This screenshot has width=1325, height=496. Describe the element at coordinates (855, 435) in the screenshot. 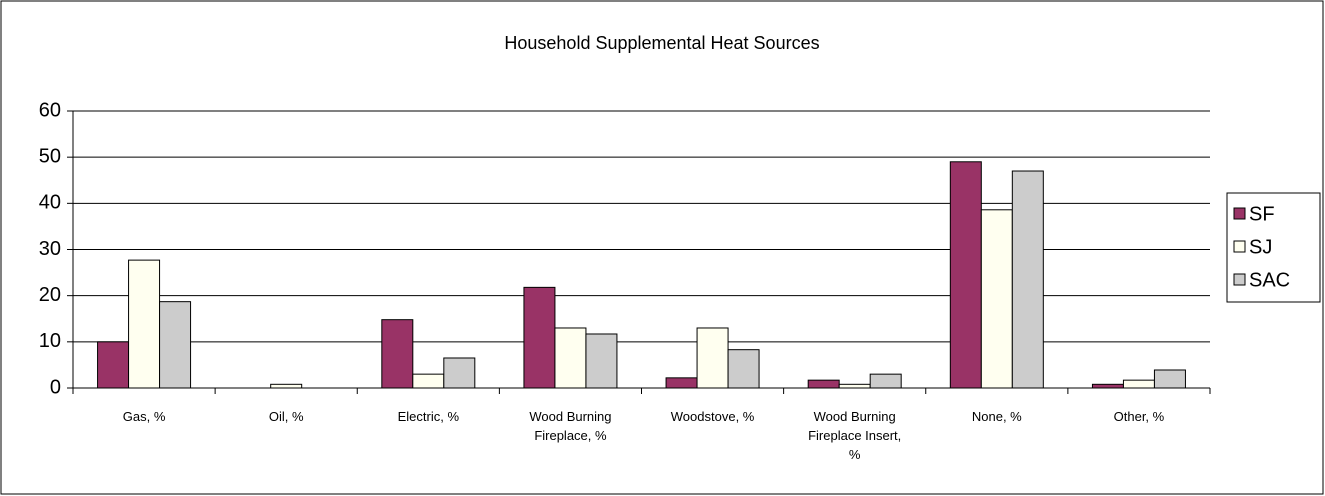

I see `x-tick-label: Wood Burning Fireplace Insert, %` at that location.